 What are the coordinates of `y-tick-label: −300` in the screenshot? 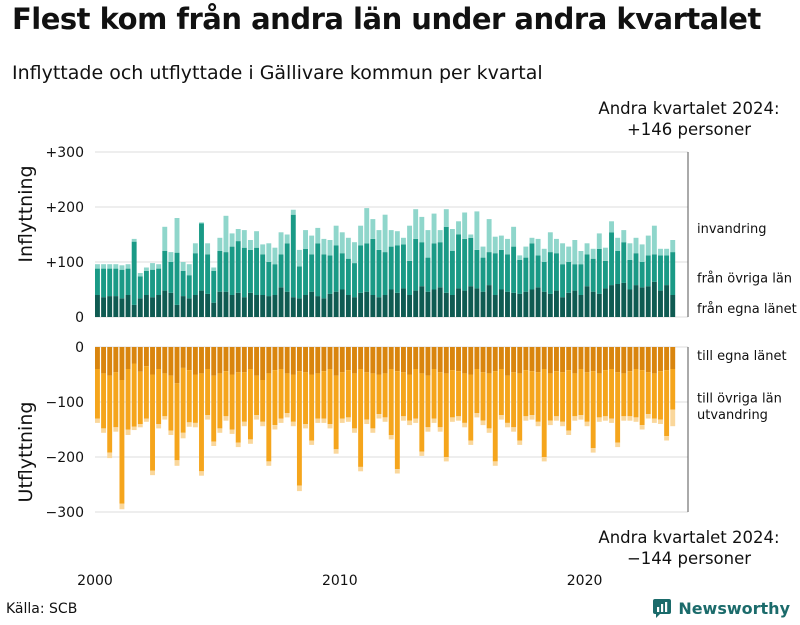 It's located at (65, 513).